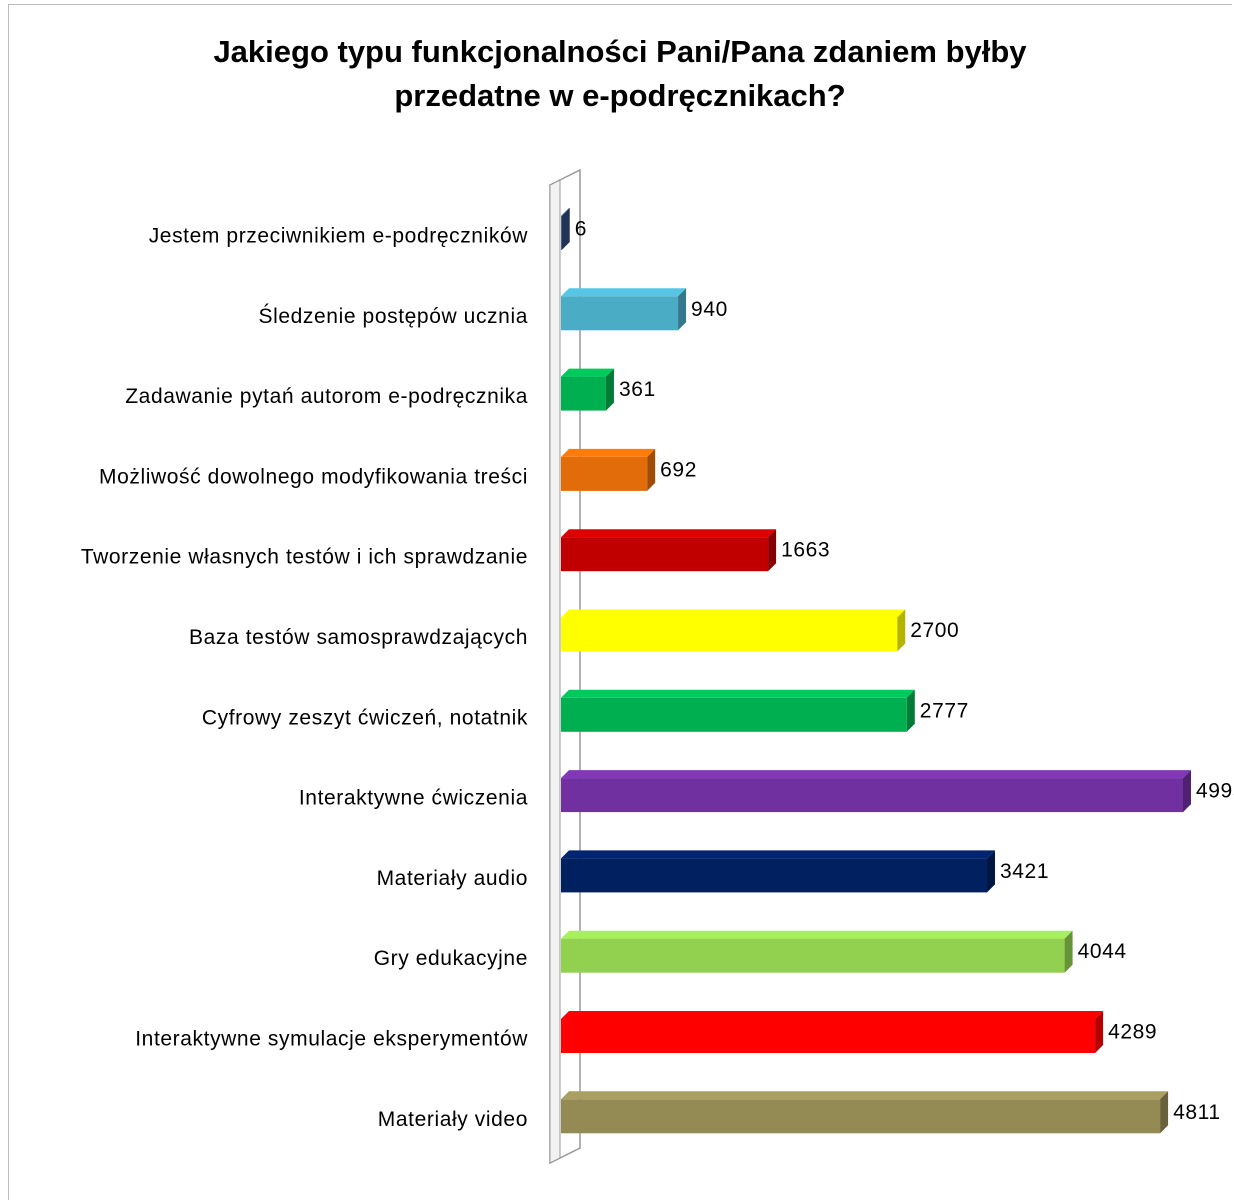  I want to click on category-label: Zadawanie pytań autorom e-podręcznika, so click(326, 396).